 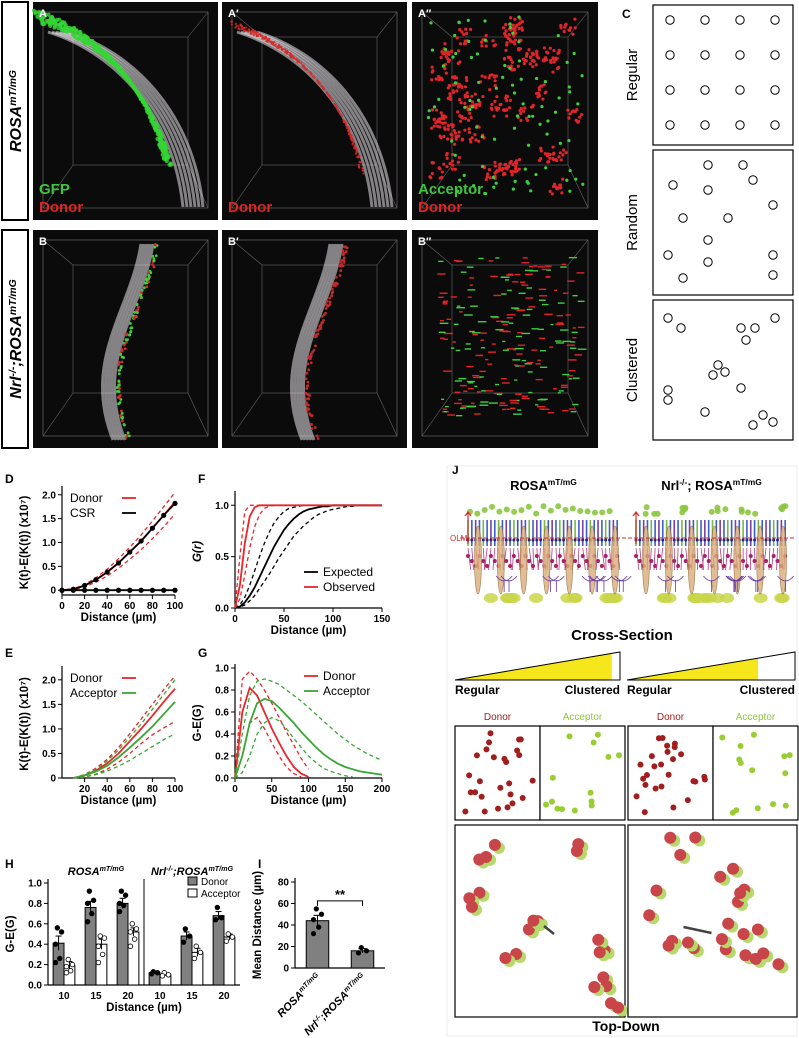 I want to click on x-tick-label: 100, so click(x=333, y=619).